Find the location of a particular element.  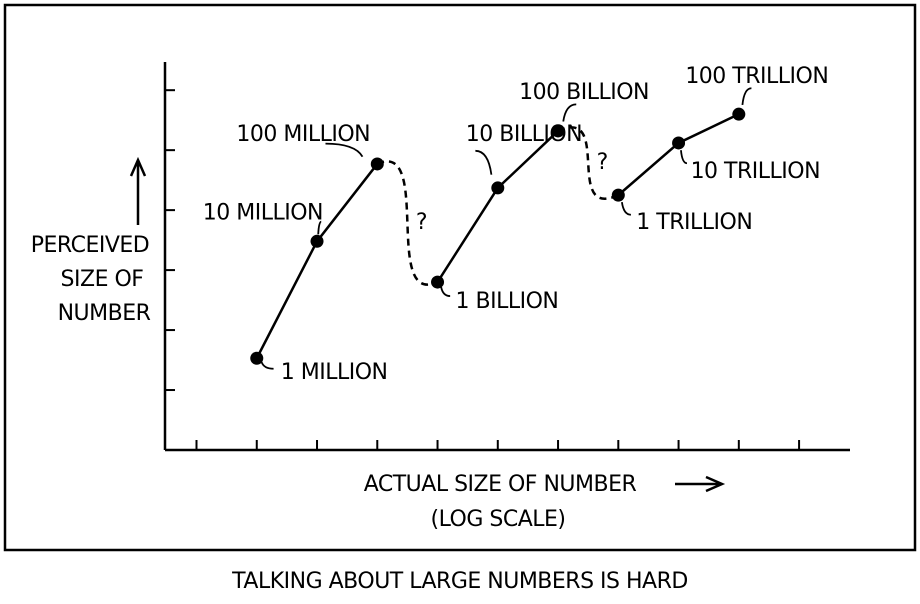

y-arrow is located at coordinates (138, 190).